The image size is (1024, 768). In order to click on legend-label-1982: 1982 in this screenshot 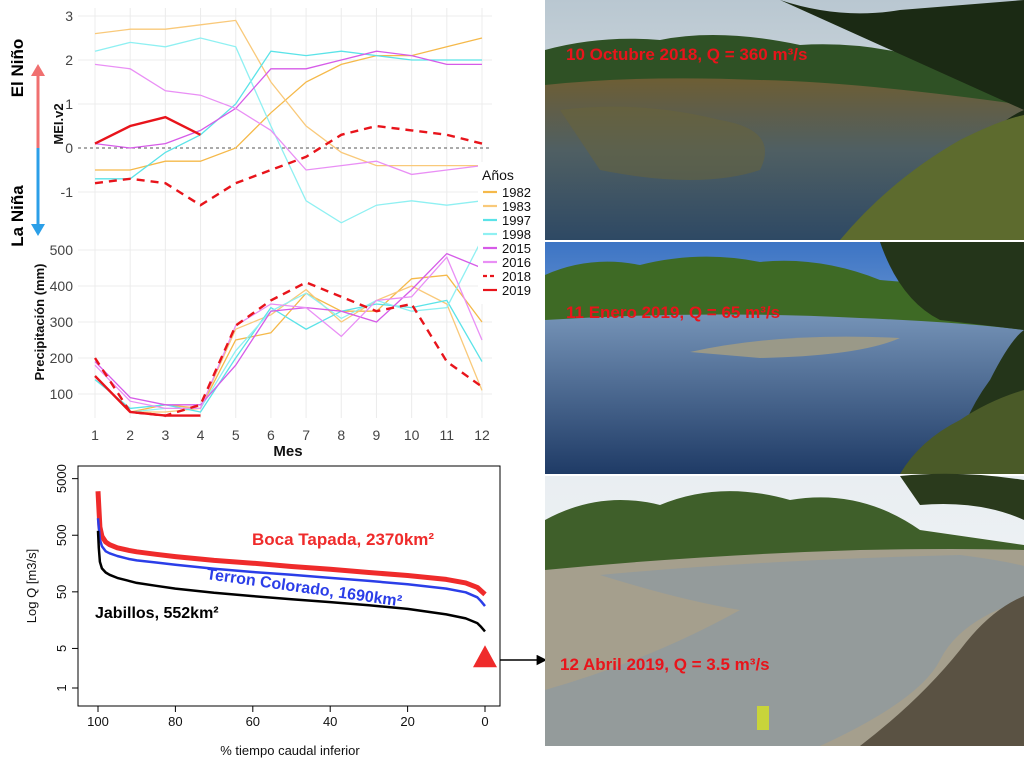, I will do `click(516, 192)`.